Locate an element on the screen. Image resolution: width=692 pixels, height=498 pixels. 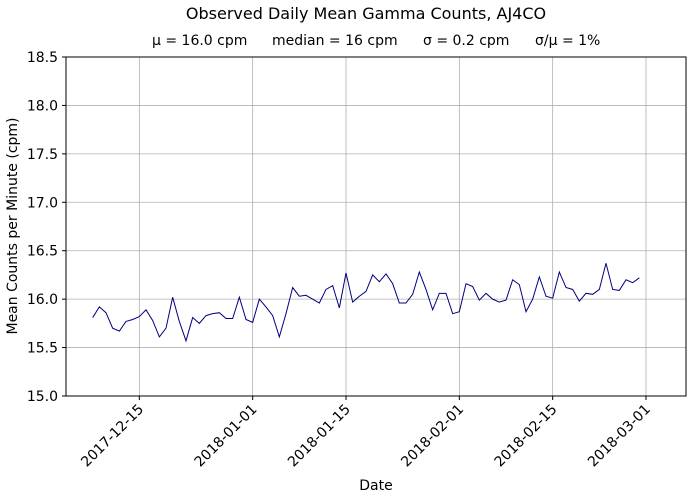
stat-median: median = 16 cpm is located at coordinates (335, 41).